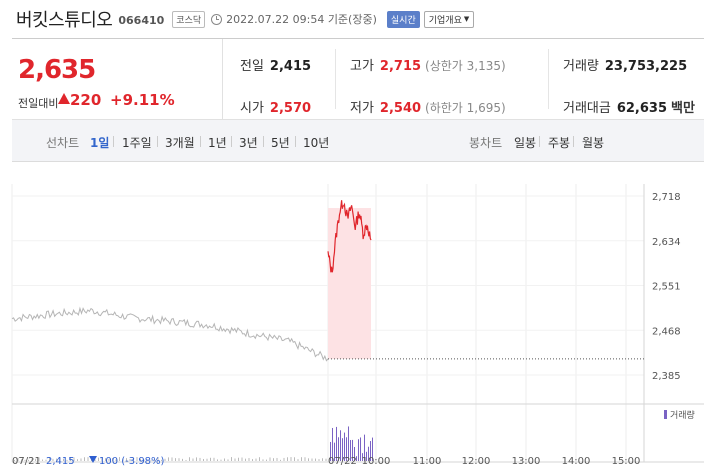 The width and height of the screenshot is (704, 471). I want to click on y-tick-label: 2,718, so click(666, 197).